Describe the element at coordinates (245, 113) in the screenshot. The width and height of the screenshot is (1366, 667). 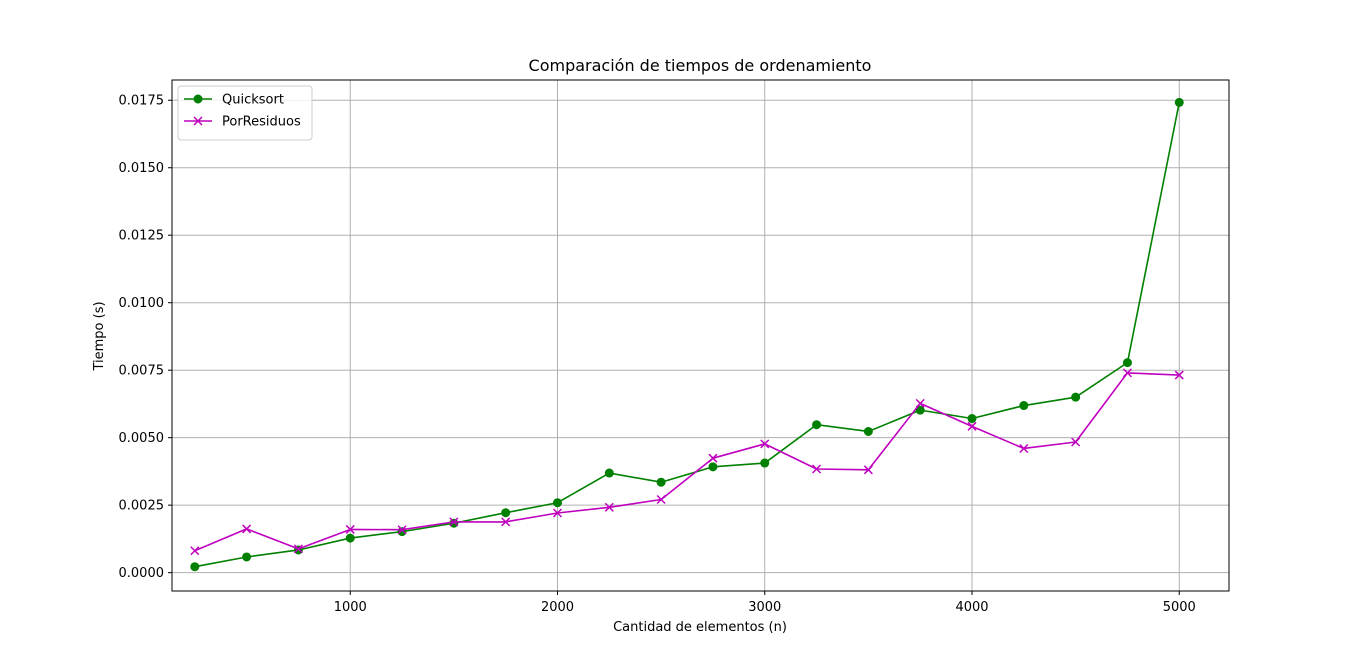
I see `legend: Quicksort PorResiduos` at that location.